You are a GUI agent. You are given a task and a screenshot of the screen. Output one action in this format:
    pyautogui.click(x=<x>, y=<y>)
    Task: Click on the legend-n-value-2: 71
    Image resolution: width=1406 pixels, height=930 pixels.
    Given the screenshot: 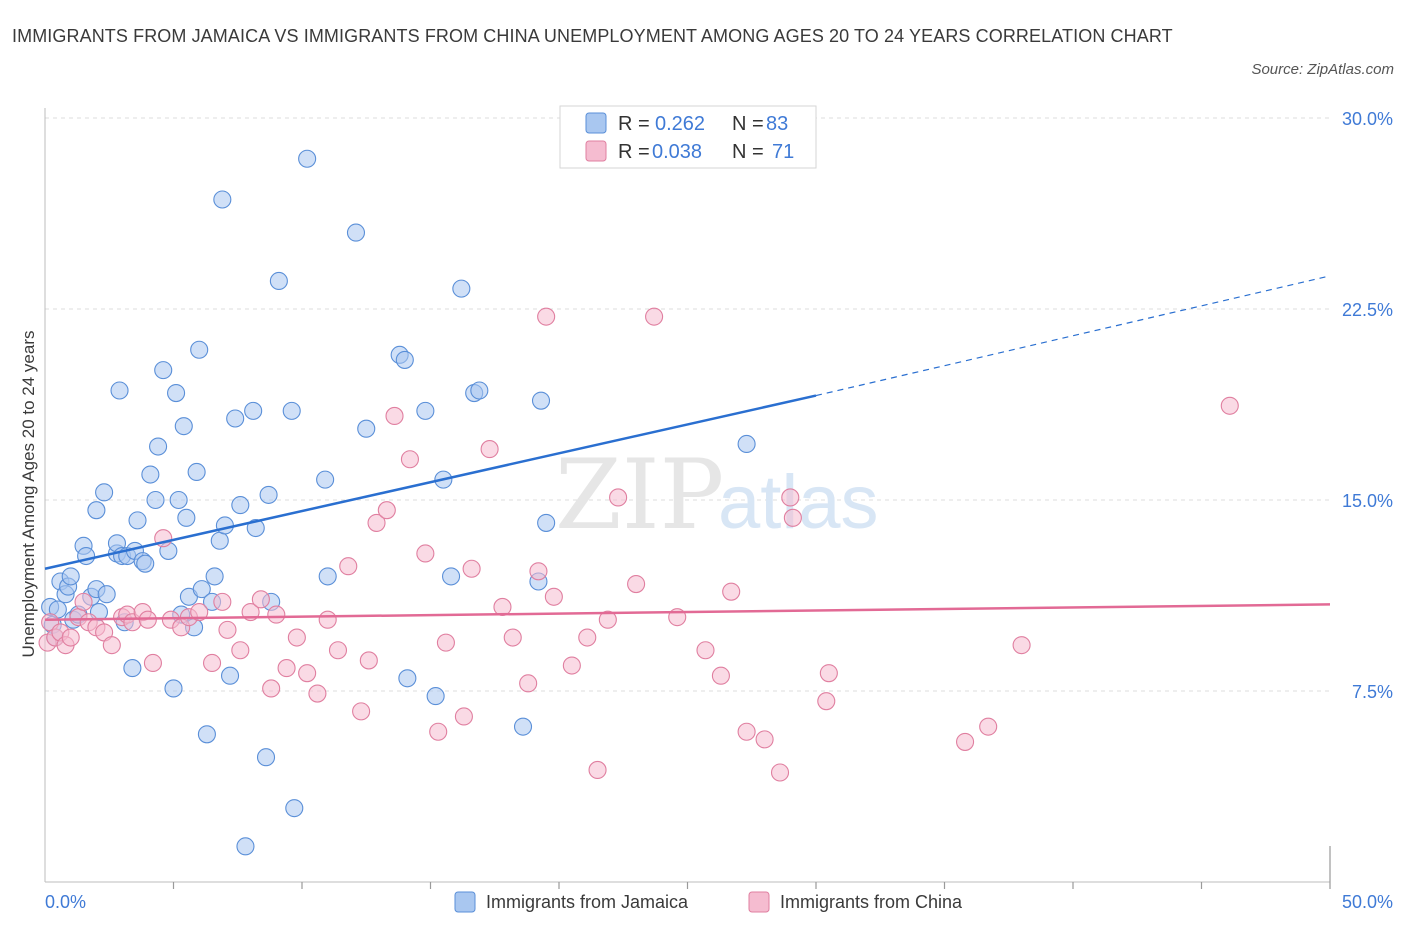 What is the action you would take?
    pyautogui.click(x=783, y=152)
    